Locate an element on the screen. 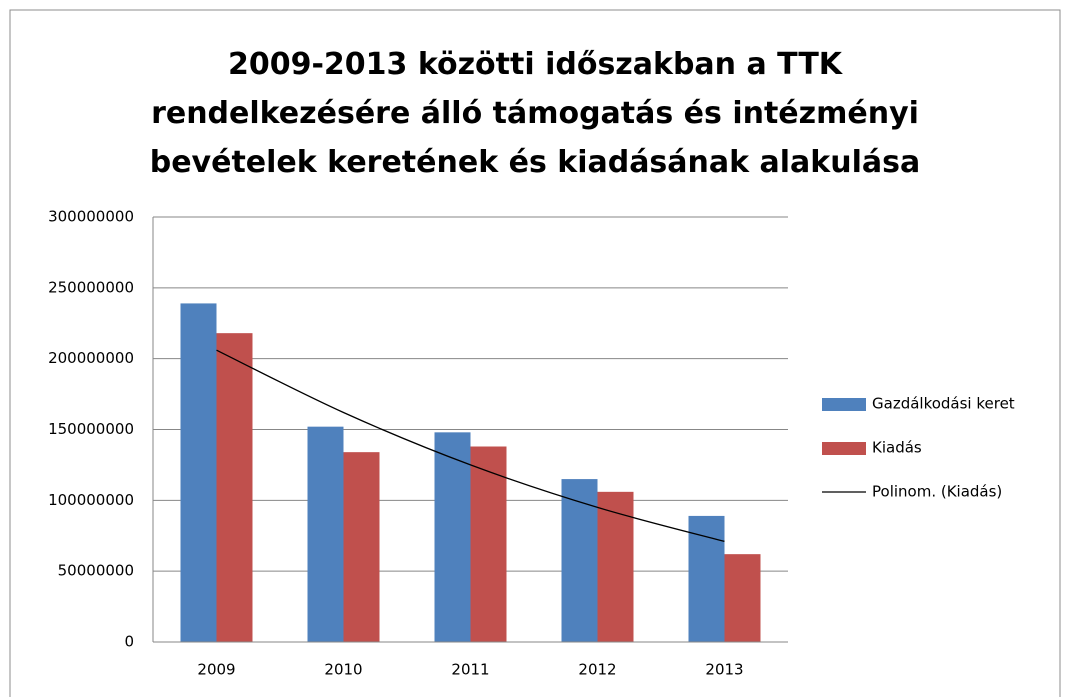 This screenshot has height=697, width=1068. legend-label: Gazdálkodási keret is located at coordinates (943, 404).